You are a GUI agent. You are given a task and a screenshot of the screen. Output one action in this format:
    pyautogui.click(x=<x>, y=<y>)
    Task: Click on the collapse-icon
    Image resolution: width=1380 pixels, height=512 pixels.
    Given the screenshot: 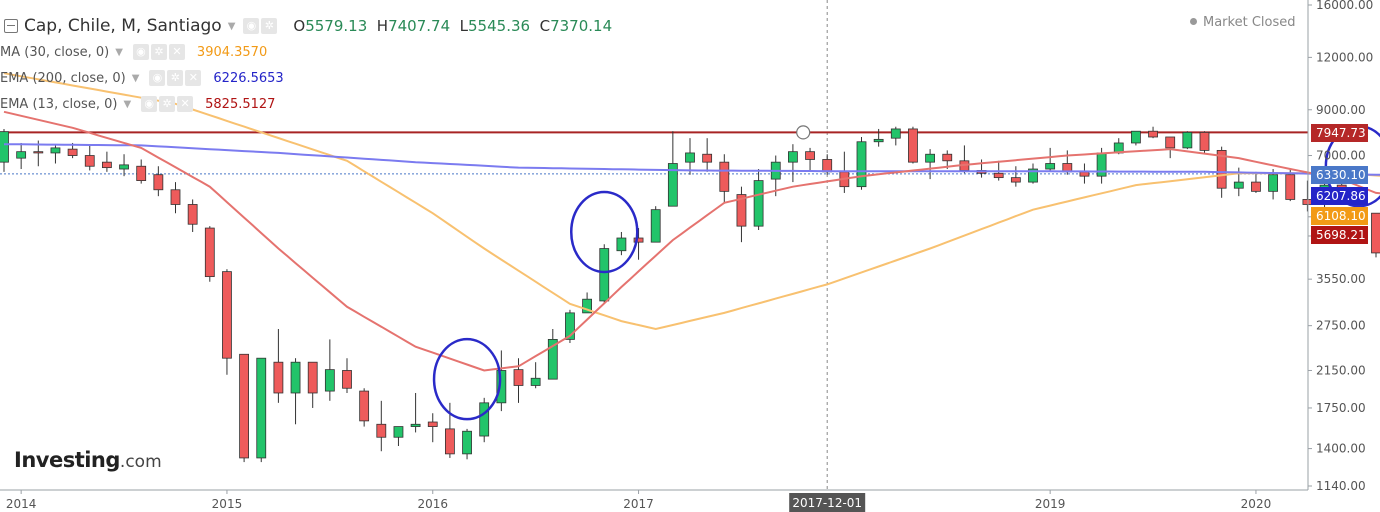 What is the action you would take?
    pyautogui.click(x=11, y=26)
    